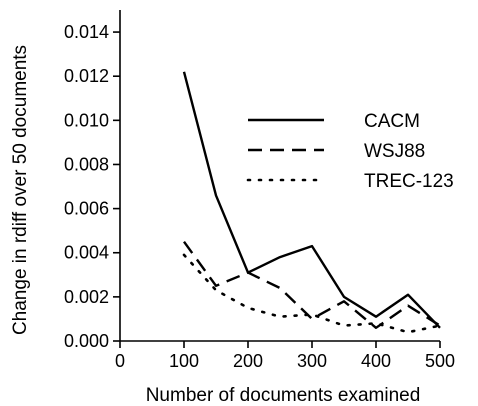 The width and height of the screenshot is (478, 406). I want to click on legend-label: TREC-123, so click(409, 181).